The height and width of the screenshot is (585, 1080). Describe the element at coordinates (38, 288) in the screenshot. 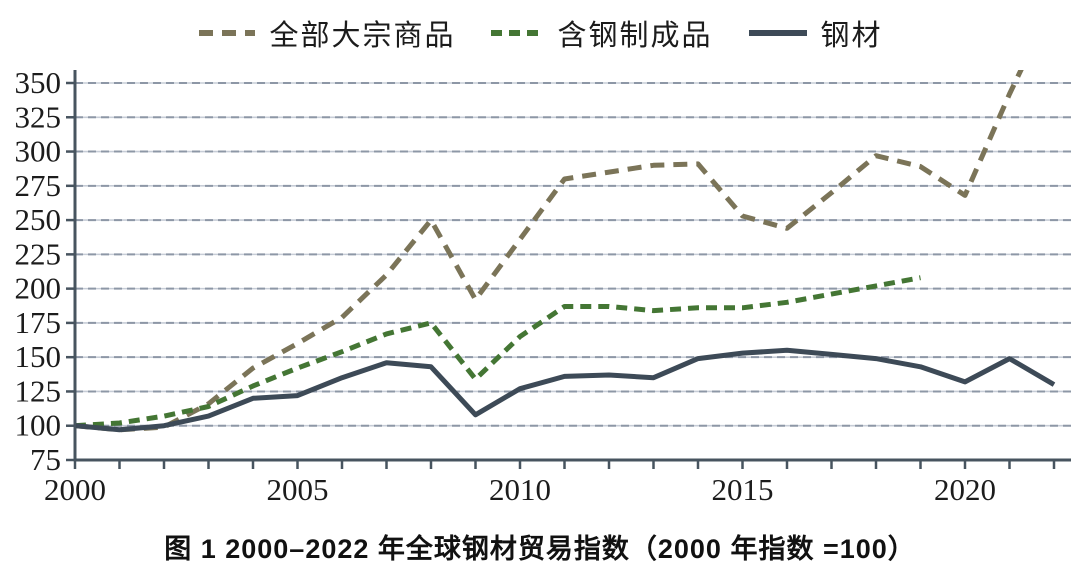

I see `svg-text: 200` at that location.